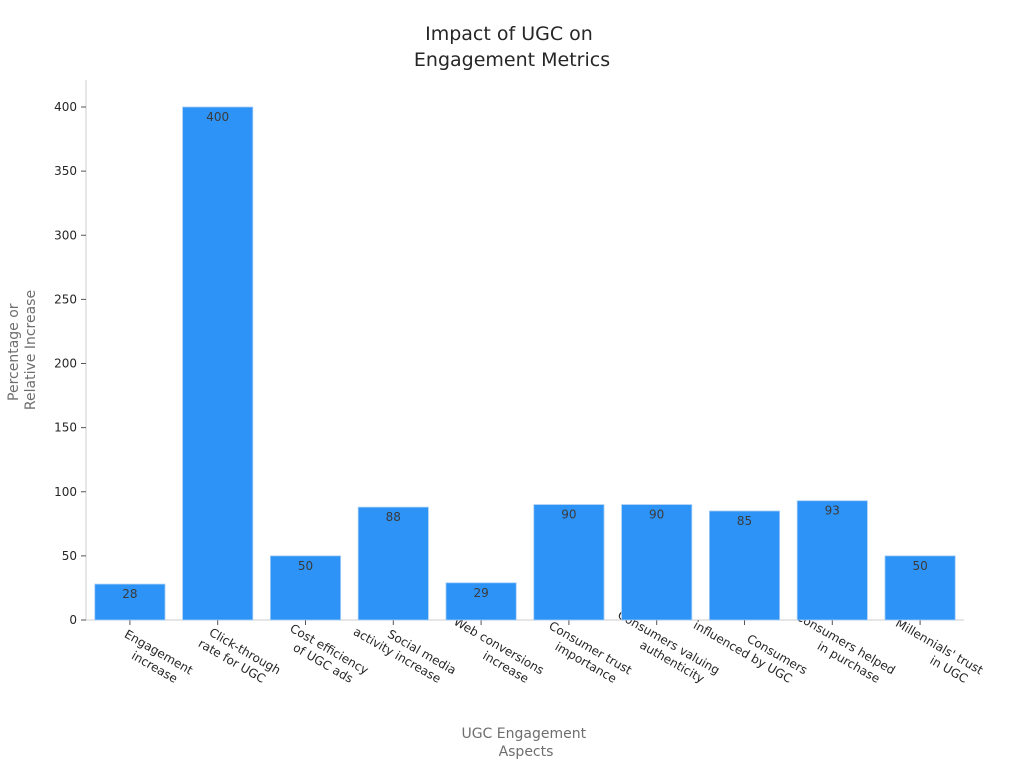 The image size is (1024, 768). What do you see at coordinates (65, 299) in the screenshot?
I see `y-tick-label: 250` at bounding box center [65, 299].